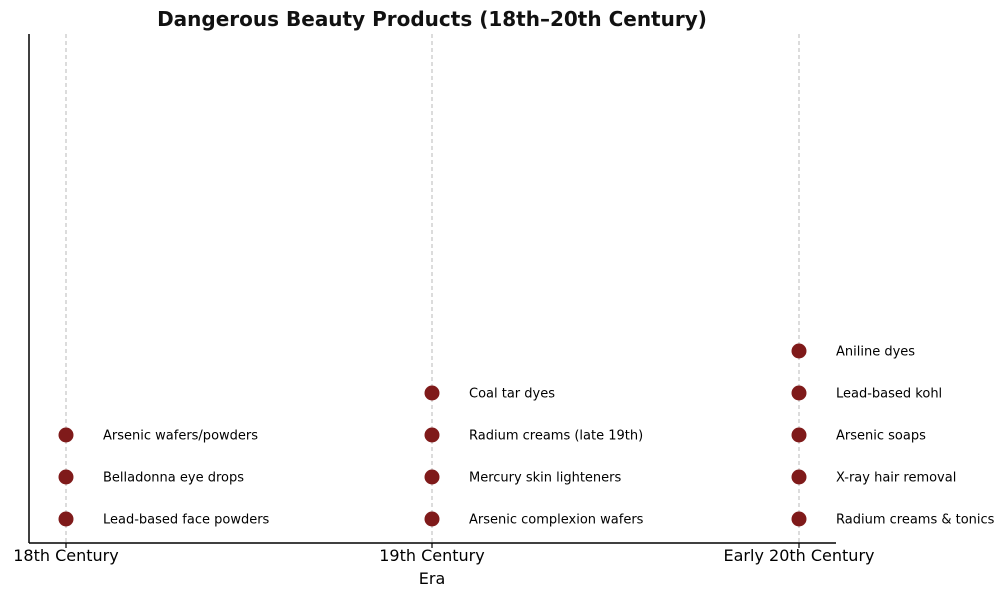  I want to click on x-tick-label: 18th Century, so click(65, 555).